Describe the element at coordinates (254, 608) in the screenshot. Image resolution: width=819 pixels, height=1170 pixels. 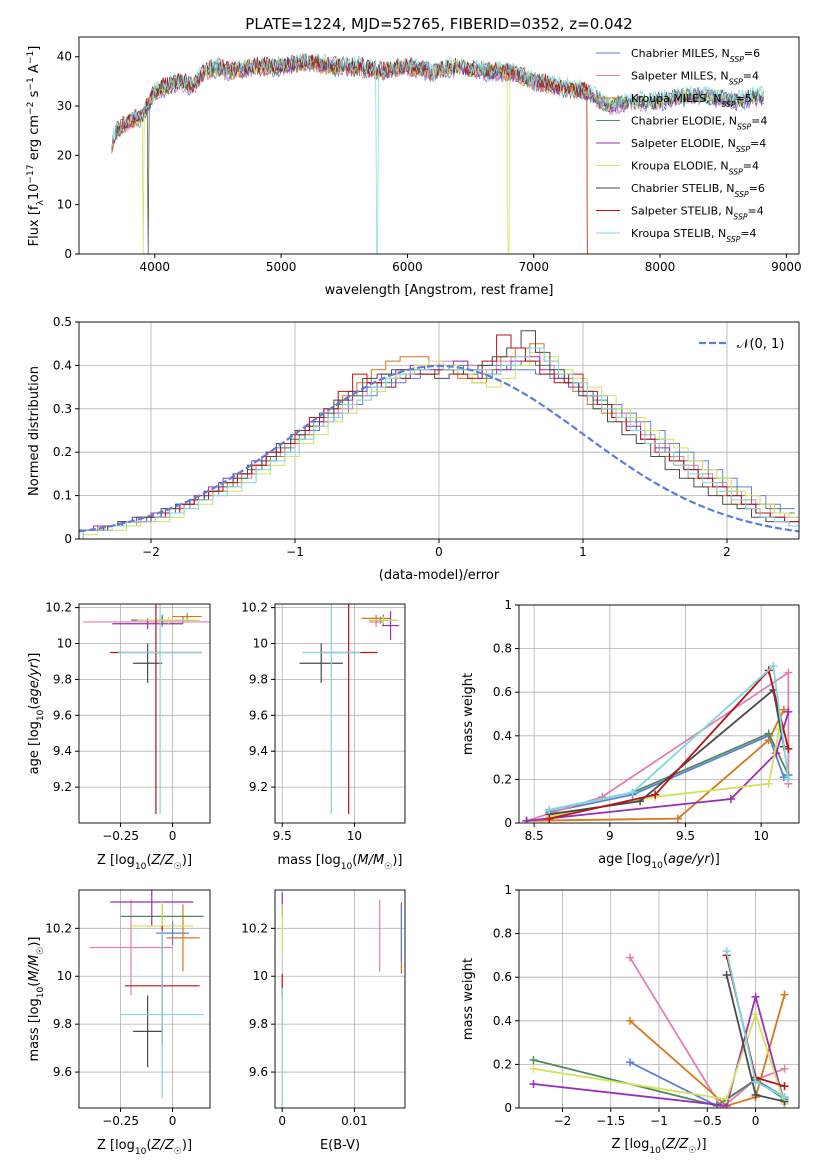
I see `age-vs-mass-ytick-label: 10.2` at that location.